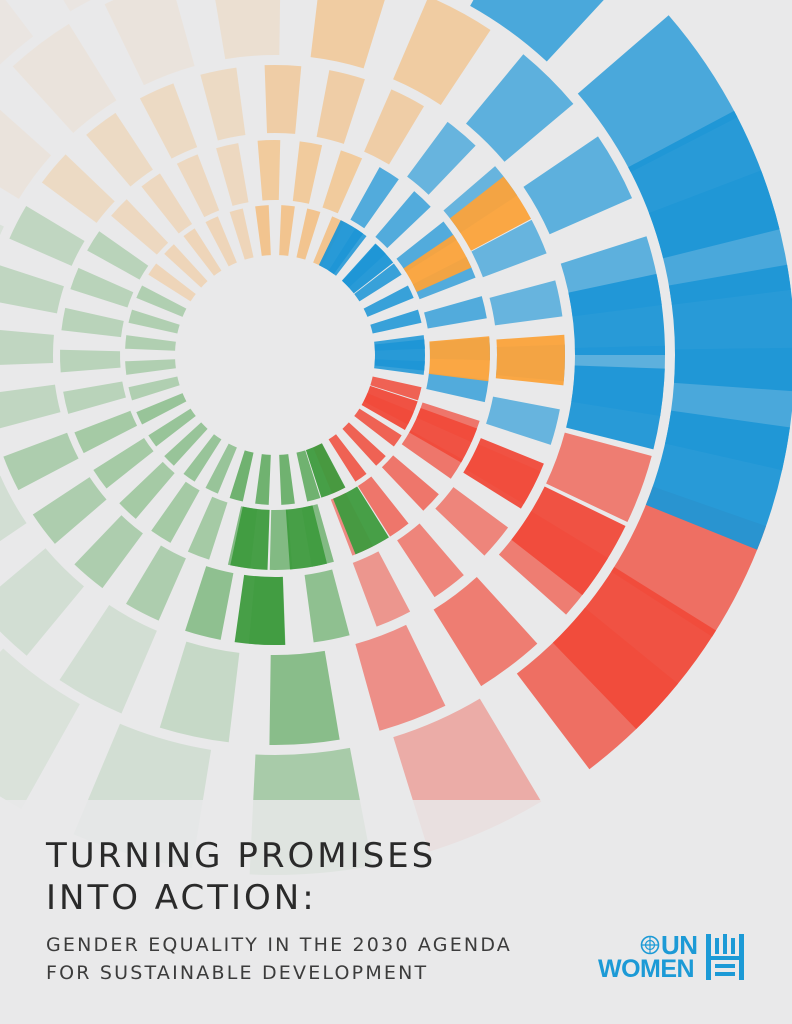 The image size is (792, 1024). I want to click on un-women-logo: UN WOMEN, so click(673, 957).